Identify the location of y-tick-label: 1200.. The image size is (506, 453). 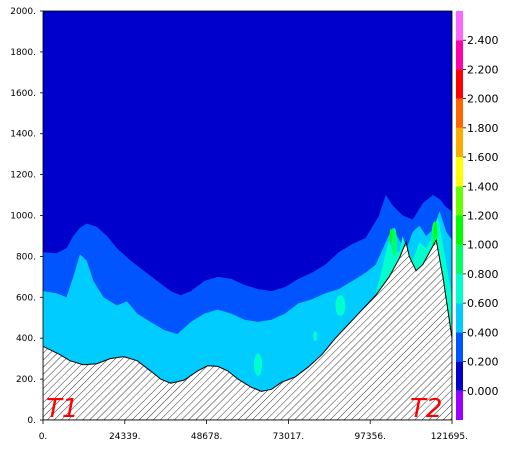
(23, 176).